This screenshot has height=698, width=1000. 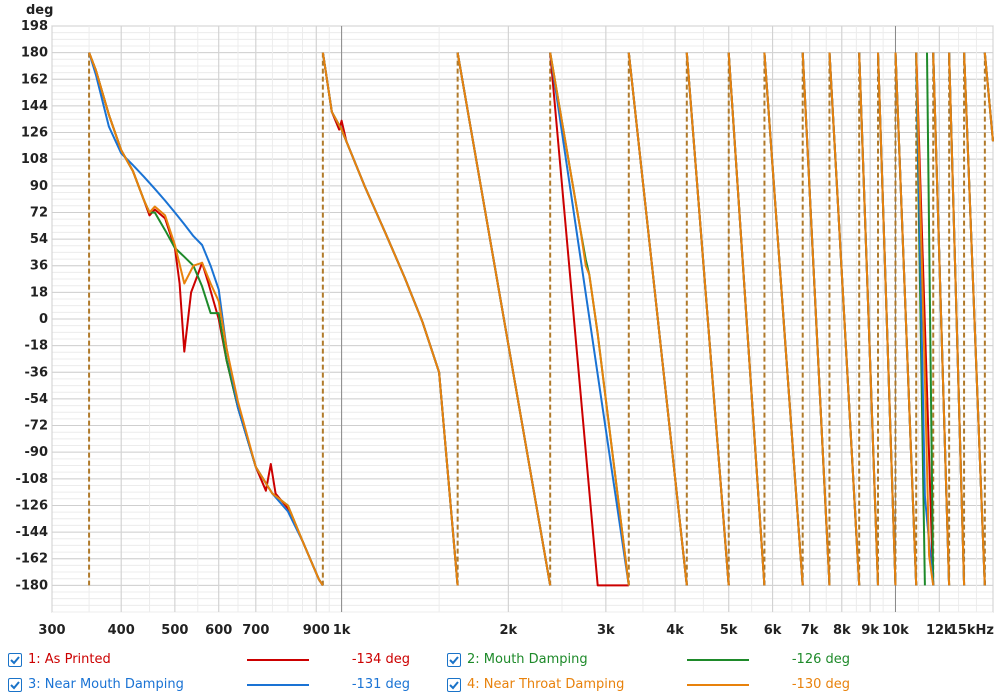 I want to click on y-tick-label: -72, so click(x=37, y=426).